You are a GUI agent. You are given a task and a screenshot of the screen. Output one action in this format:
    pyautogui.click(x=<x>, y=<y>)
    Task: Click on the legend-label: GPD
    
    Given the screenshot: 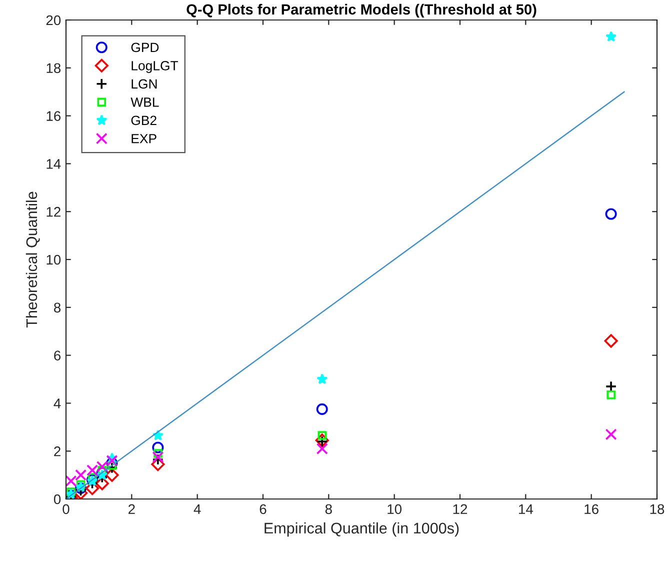 What is the action you would take?
    pyautogui.click(x=145, y=47)
    